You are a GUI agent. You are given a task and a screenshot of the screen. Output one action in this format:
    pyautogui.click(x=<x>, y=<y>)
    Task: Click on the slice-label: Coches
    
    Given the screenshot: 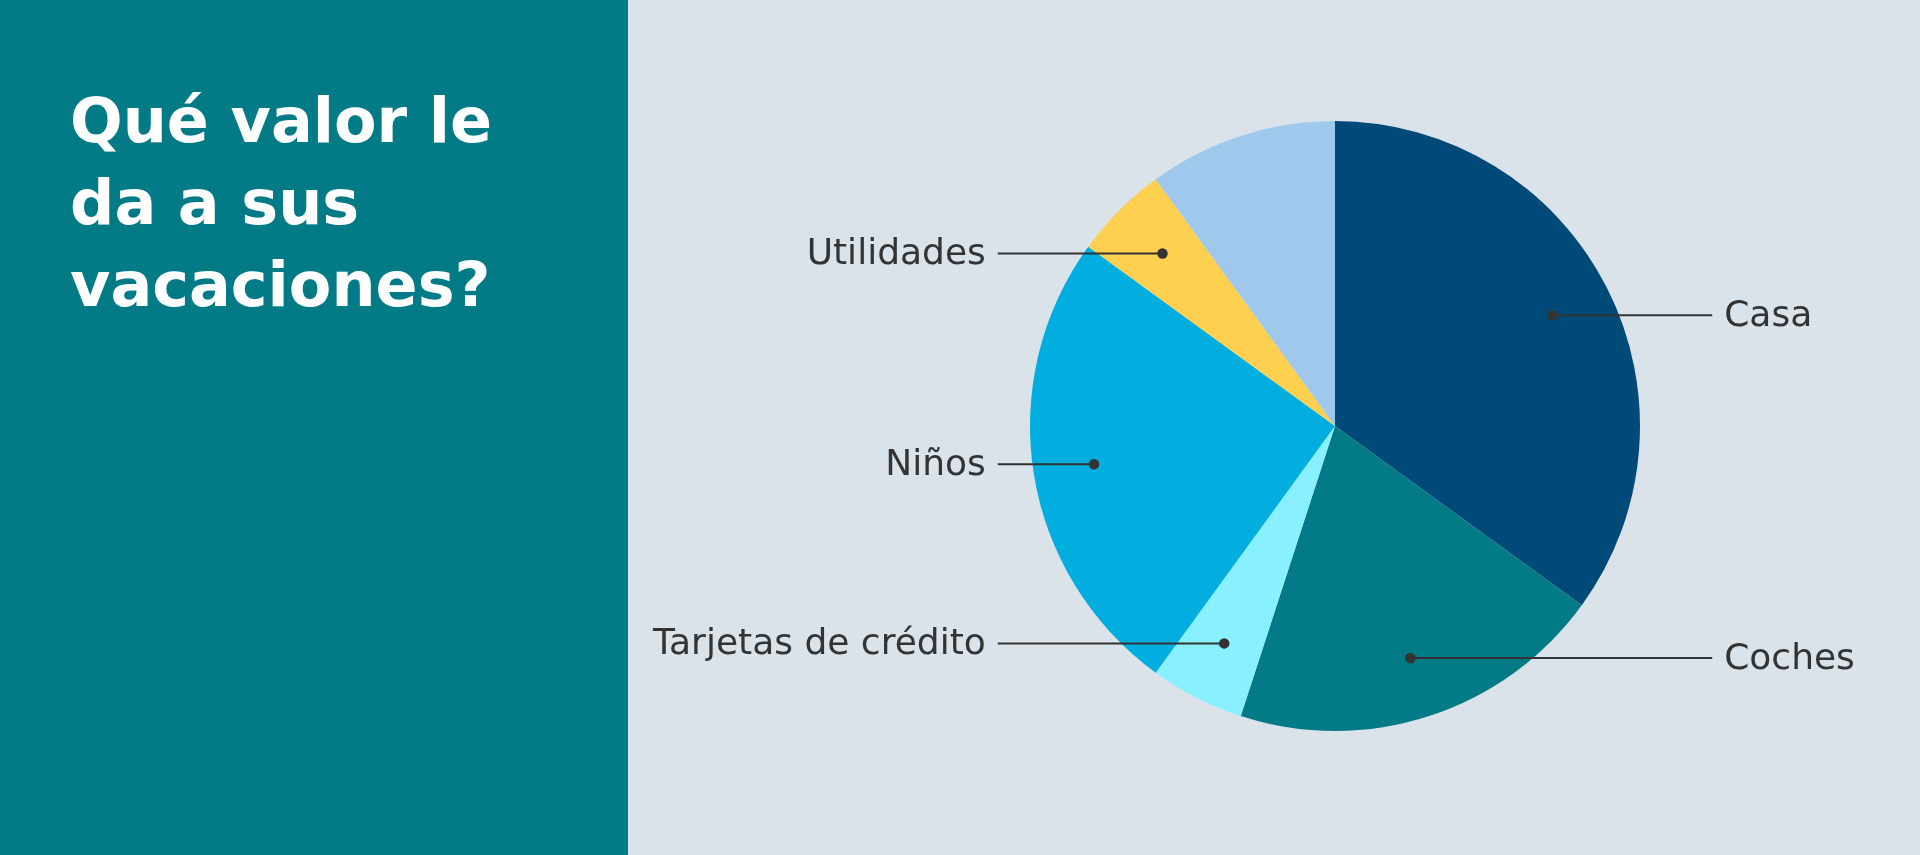 What is the action you would take?
    pyautogui.click(x=1789, y=657)
    